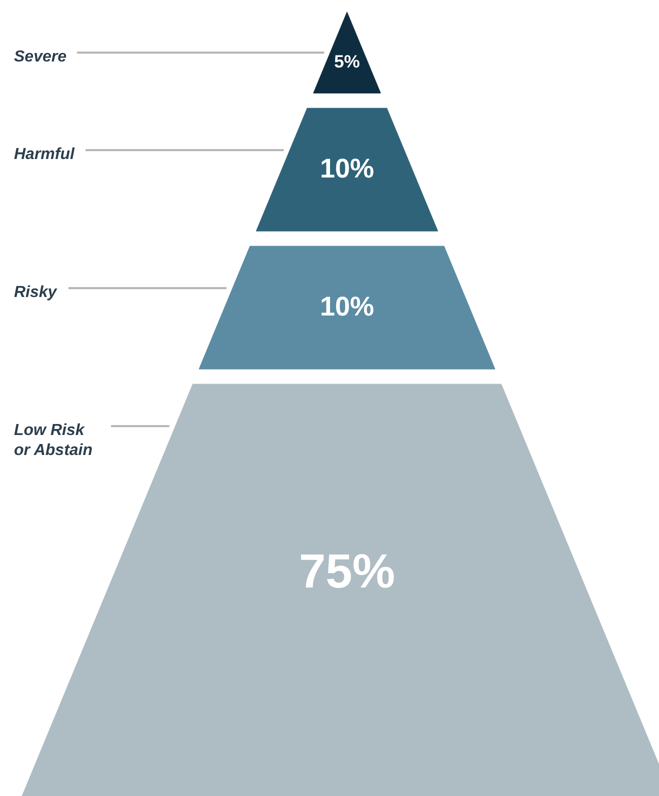 Image resolution: width=659 pixels, height=796 pixels. Describe the element at coordinates (40, 57) in the screenshot. I see `category-label: Severe` at that location.